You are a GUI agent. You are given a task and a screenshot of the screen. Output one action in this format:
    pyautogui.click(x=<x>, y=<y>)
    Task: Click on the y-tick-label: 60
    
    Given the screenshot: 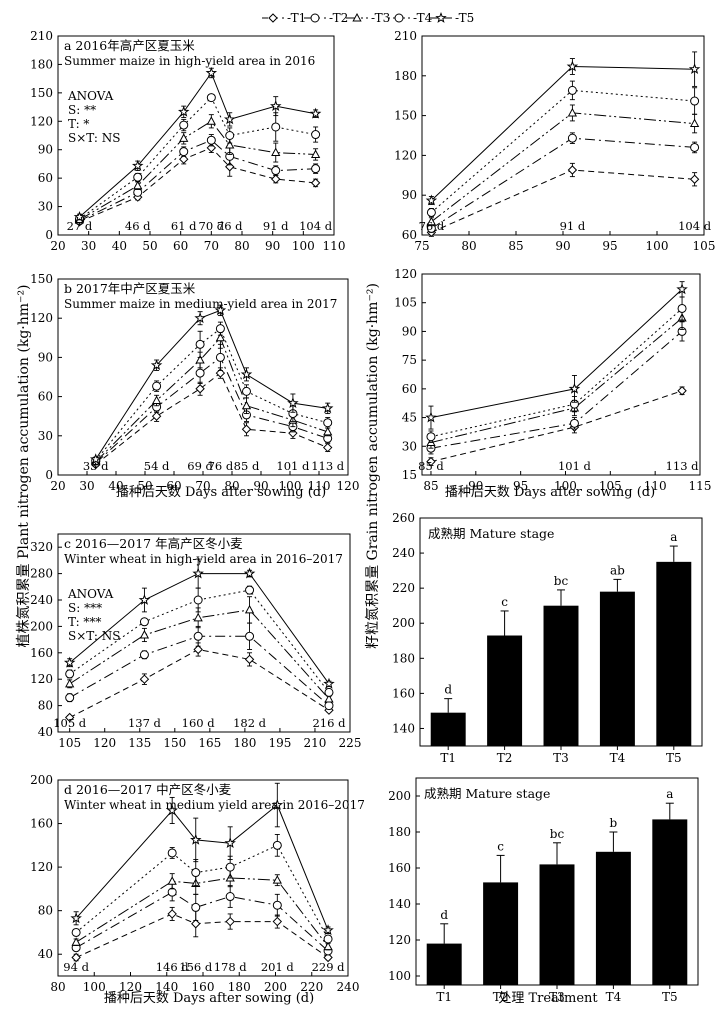 What is the action you would take?
    pyautogui.click(x=409, y=235)
    